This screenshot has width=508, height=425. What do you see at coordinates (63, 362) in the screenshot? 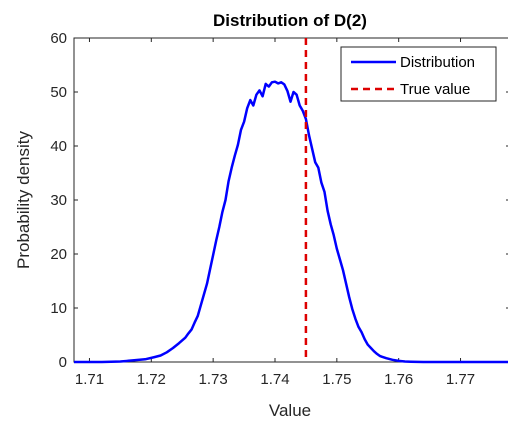
I see `y-tick-label: 0` at bounding box center [63, 362].